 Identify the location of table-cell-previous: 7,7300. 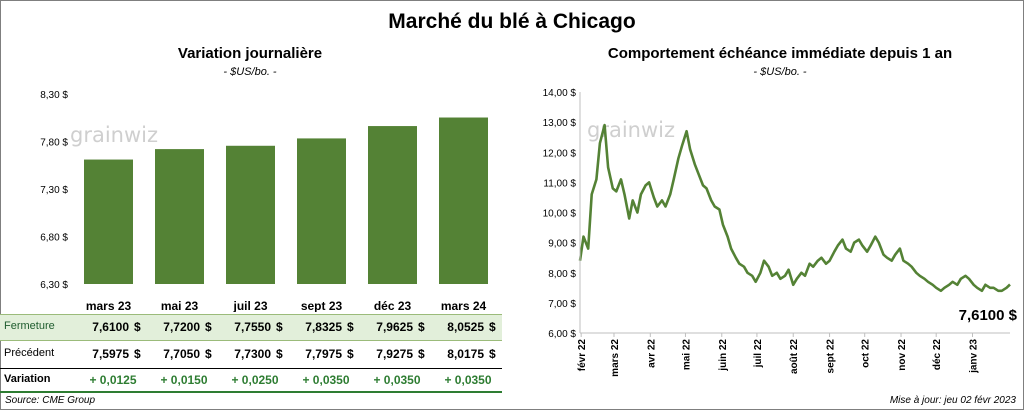
(252, 354).